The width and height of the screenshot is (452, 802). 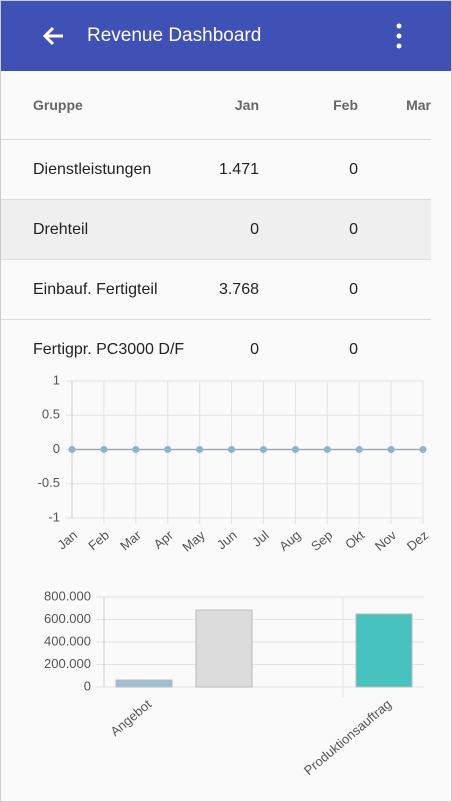 I want to click on y-tick-label: 600.000, so click(x=67, y=618).